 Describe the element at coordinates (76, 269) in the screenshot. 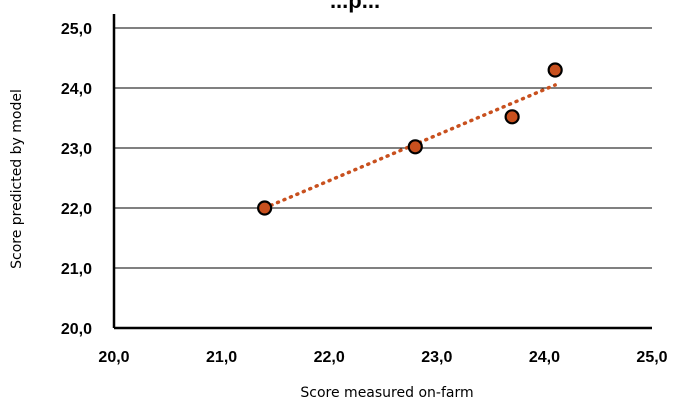

I see `y-tick-label: 21,0` at that location.